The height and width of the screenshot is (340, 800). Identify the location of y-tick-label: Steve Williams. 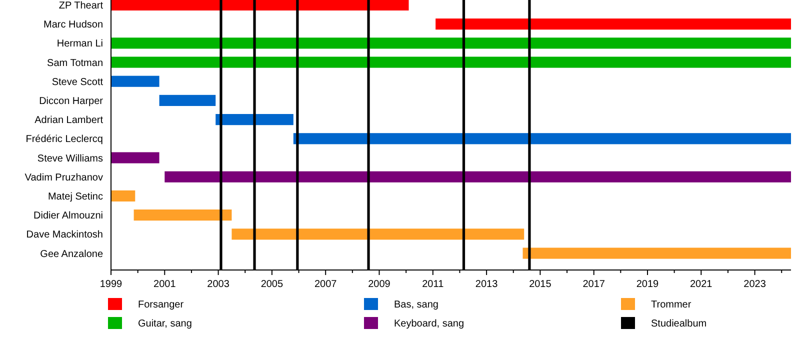
(70, 158).